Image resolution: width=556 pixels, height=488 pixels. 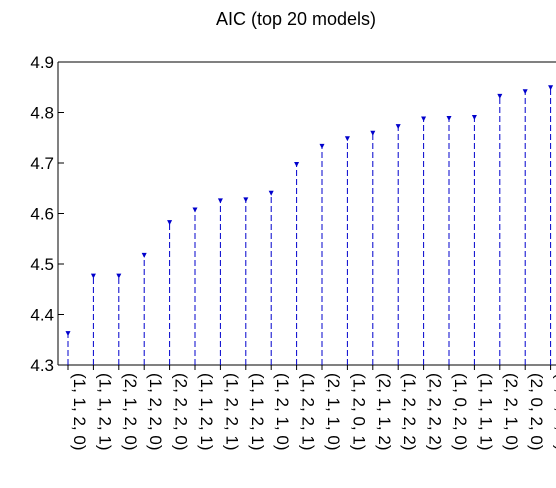 What do you see at coordinates (130, 411) in the screenshot?
I see `x-tick-label: (2, 1, 2, 0)` at bounding box center [130, 411].